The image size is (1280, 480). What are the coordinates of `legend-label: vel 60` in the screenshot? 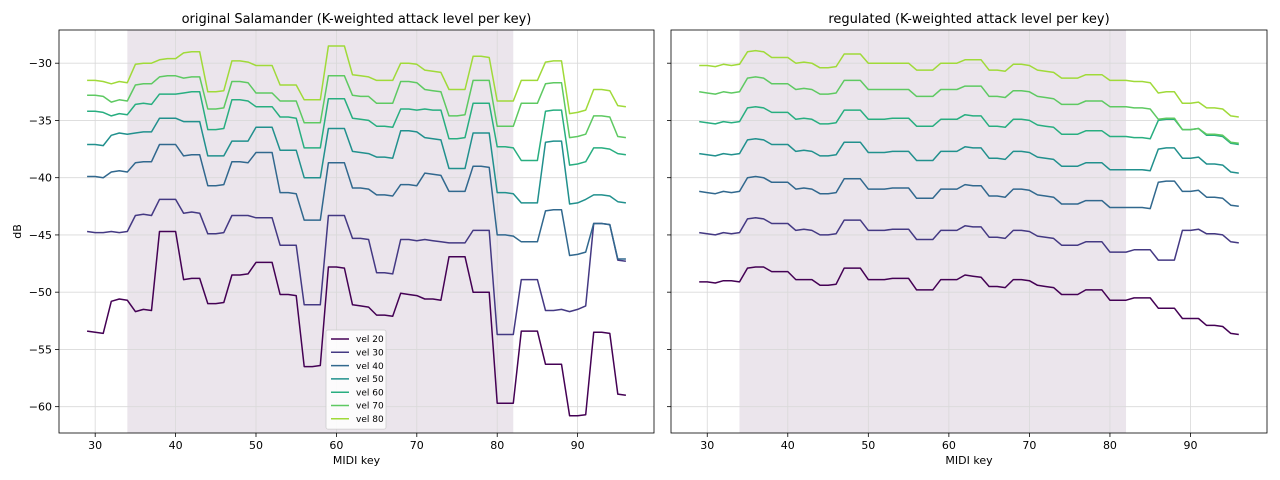 It's located at (370, 393).